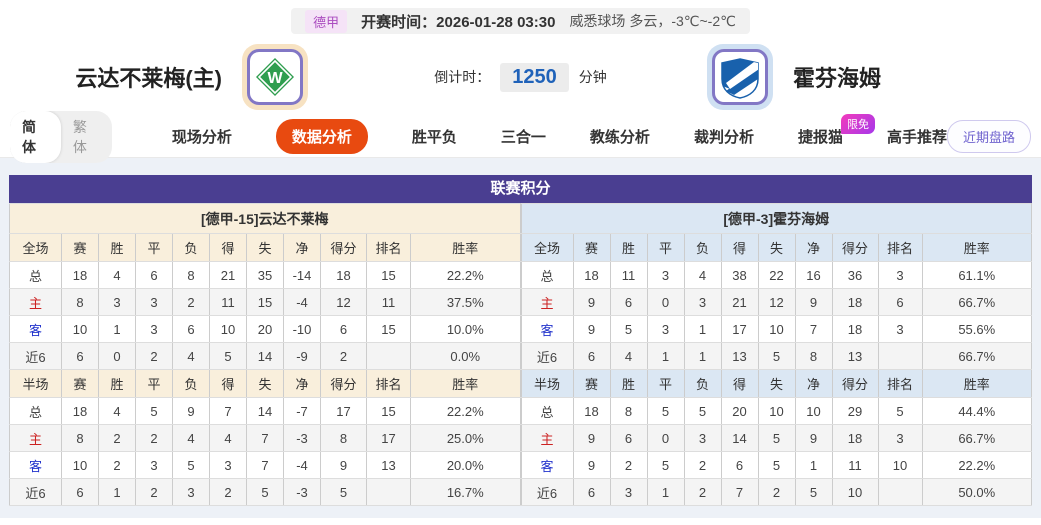 This screenshot has height=525, width=1041. Describe the element at coordinates (434, 137) in the screenshot. I see `tab-win-draw-lose: 胜平负` at that location.